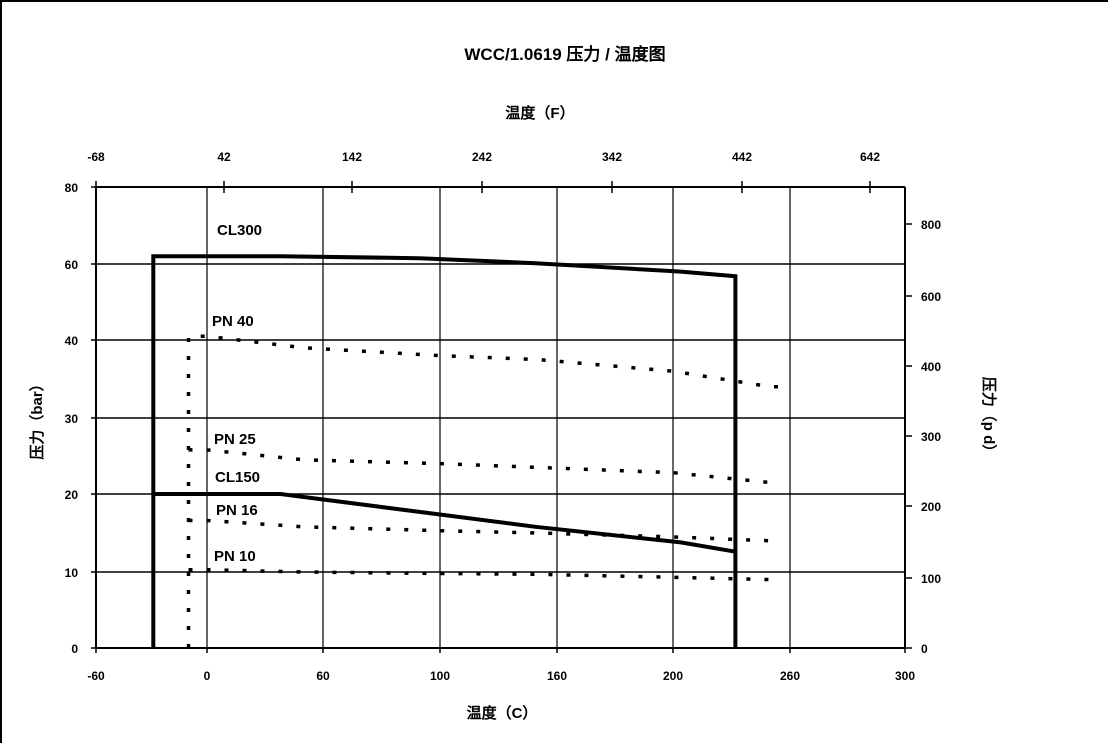 This screenshot has height=743, width=1108. I want to click on x-tick-label: 260, so click(790, 676).